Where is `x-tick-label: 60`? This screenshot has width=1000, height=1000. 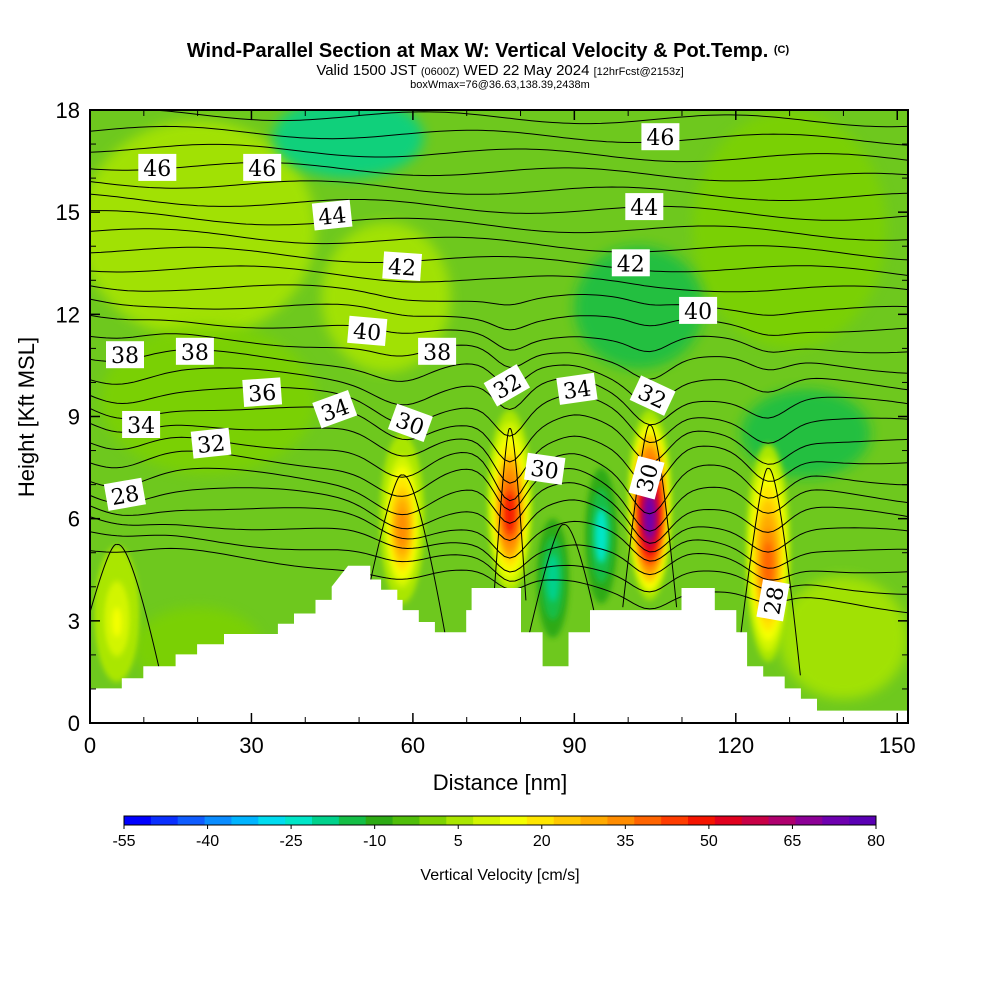
x-tick-label: 60 is located at coordinates (413, 745).